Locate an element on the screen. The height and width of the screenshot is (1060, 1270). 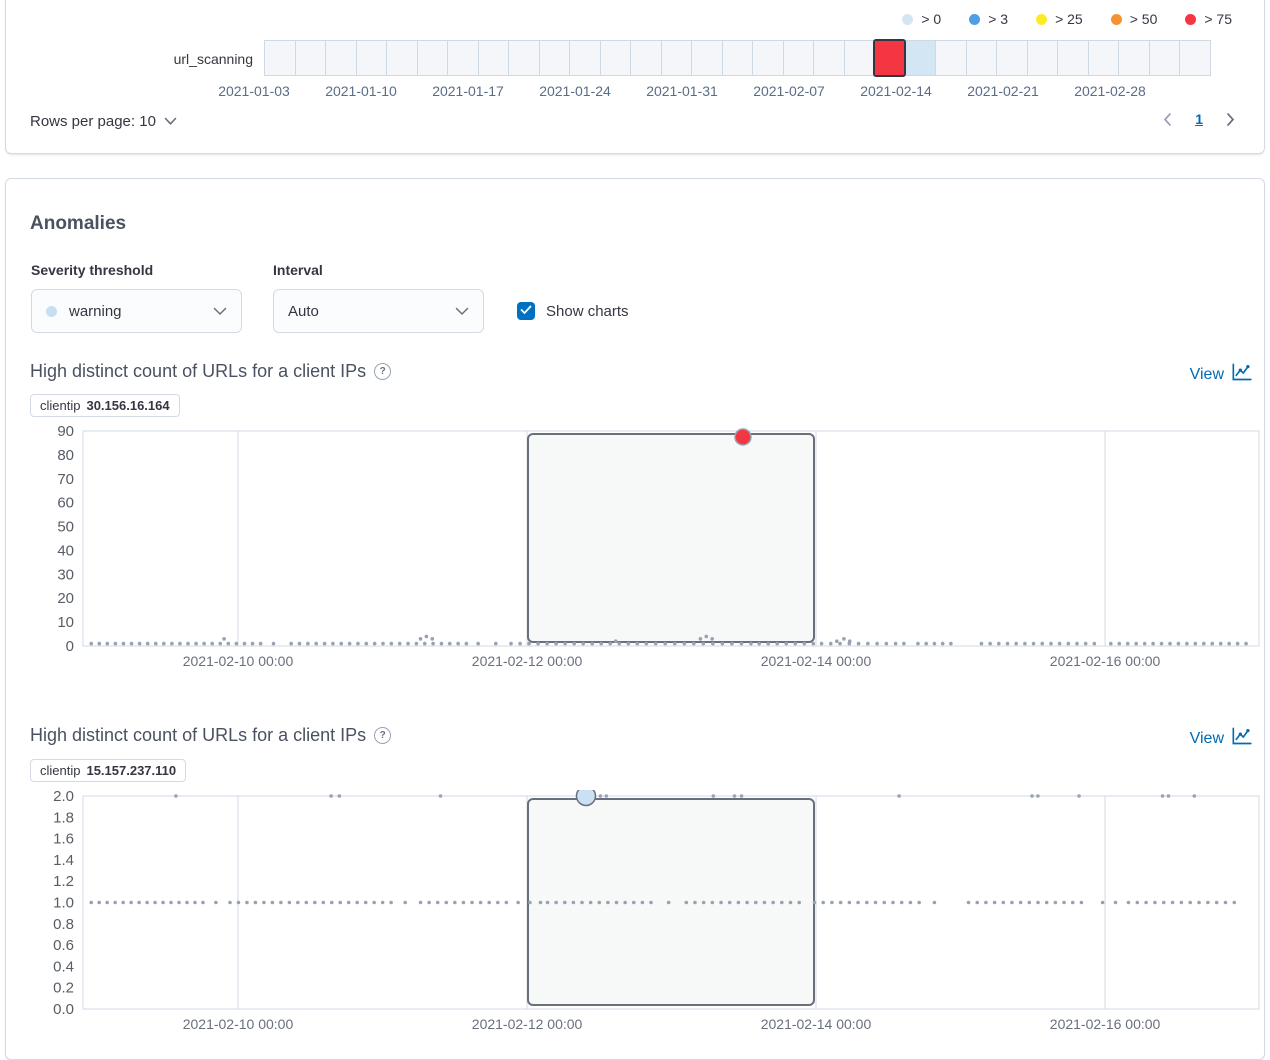
severity-threshold-label: Severity threshold is located at coordinates (92, 270).